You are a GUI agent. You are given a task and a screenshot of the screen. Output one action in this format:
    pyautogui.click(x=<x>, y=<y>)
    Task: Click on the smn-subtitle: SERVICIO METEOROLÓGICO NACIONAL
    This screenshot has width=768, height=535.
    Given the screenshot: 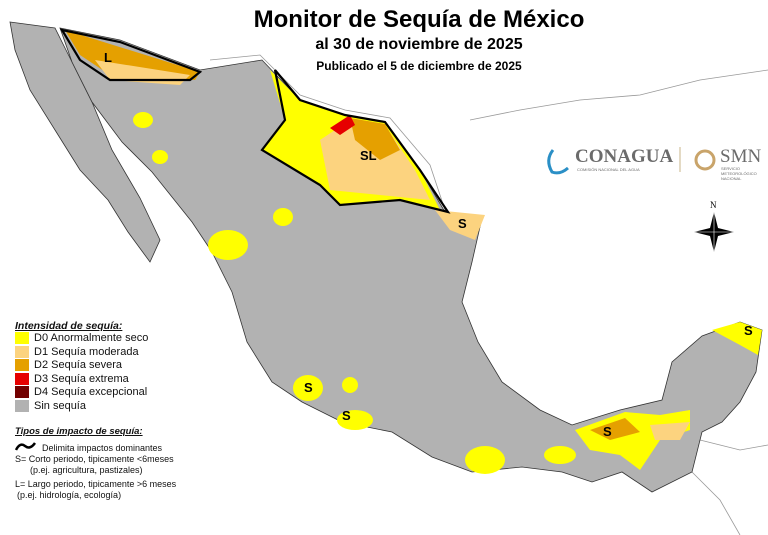 What is the action you would take?
    pyautogui.click(x=739, y=173)
    